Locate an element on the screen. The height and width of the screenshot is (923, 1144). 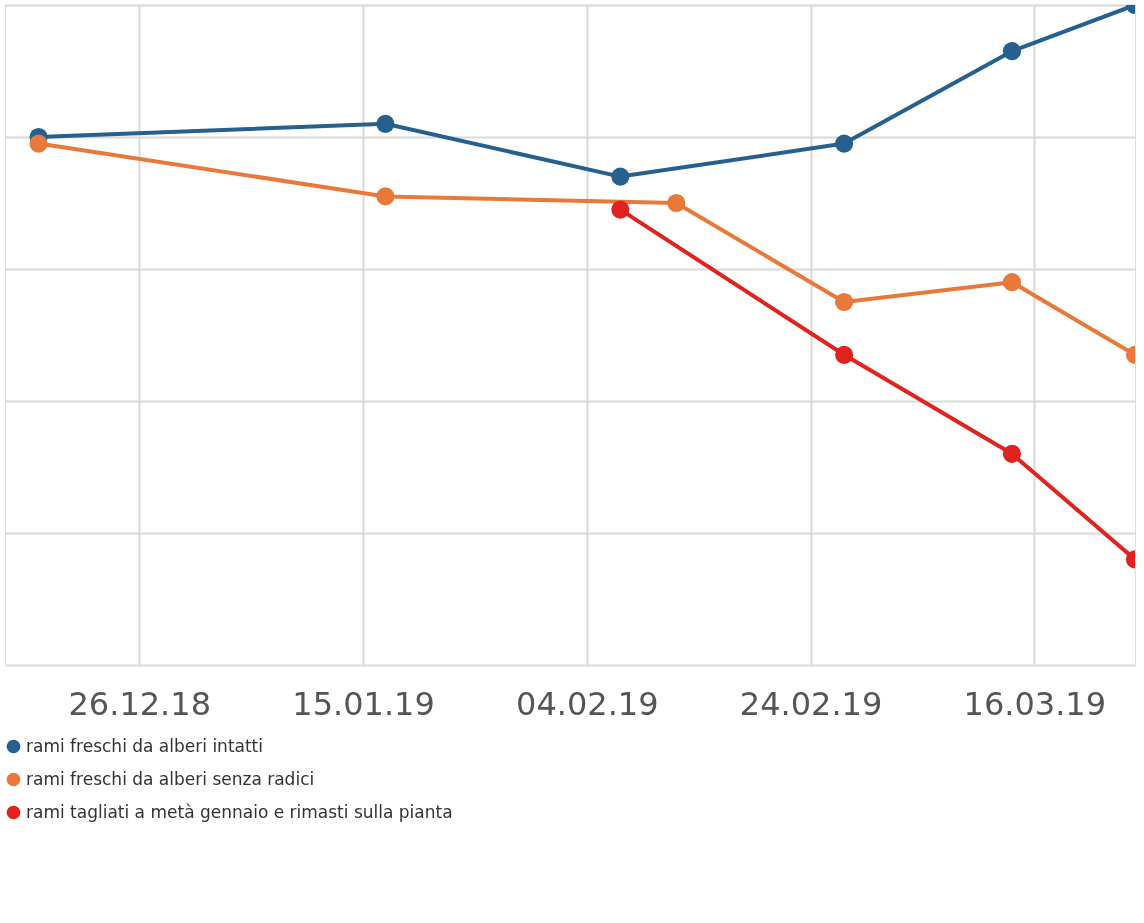
x-tick-label: 04.02.19 is located at coordinates (587, 703).